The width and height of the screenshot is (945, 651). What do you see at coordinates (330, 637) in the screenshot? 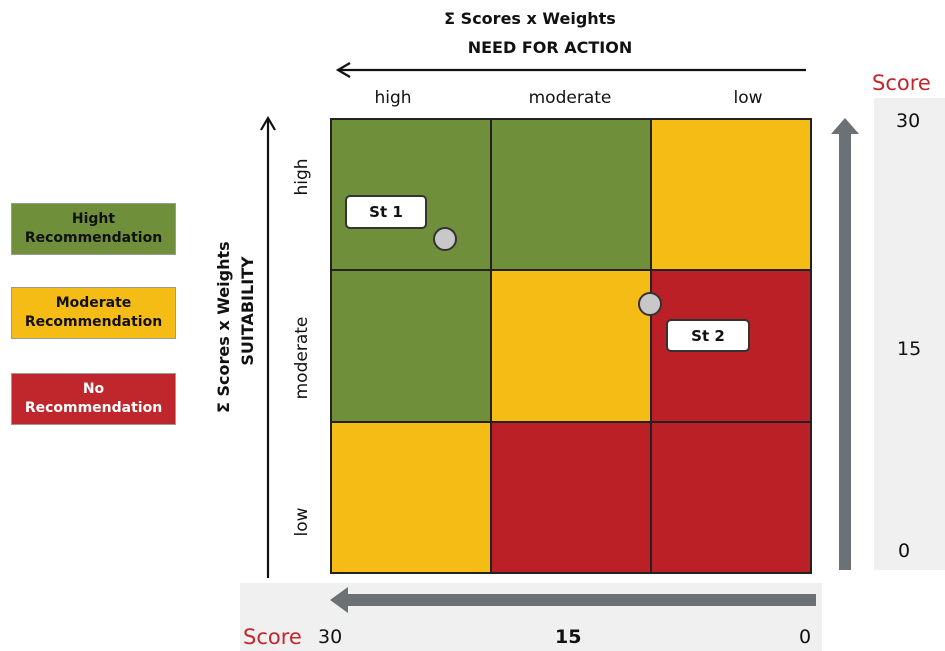
I see `bottom-score-tick-30: 30` at bounding box center [330, 637].